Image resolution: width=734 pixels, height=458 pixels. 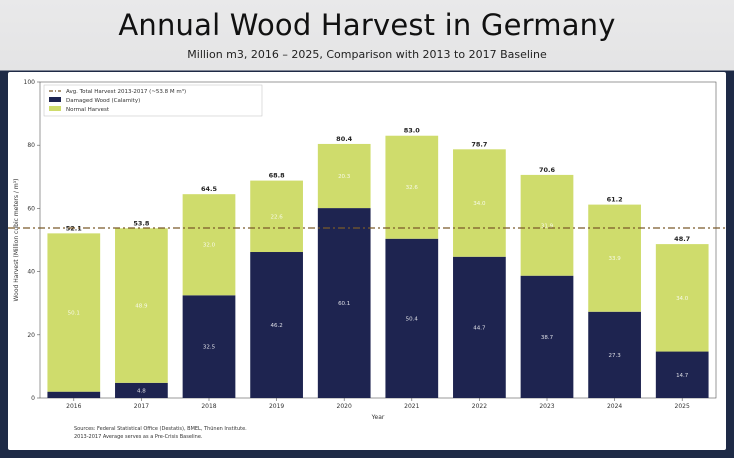 I want to click on damaged-value-label-2023: 38.7, so click(x=547, y=338).